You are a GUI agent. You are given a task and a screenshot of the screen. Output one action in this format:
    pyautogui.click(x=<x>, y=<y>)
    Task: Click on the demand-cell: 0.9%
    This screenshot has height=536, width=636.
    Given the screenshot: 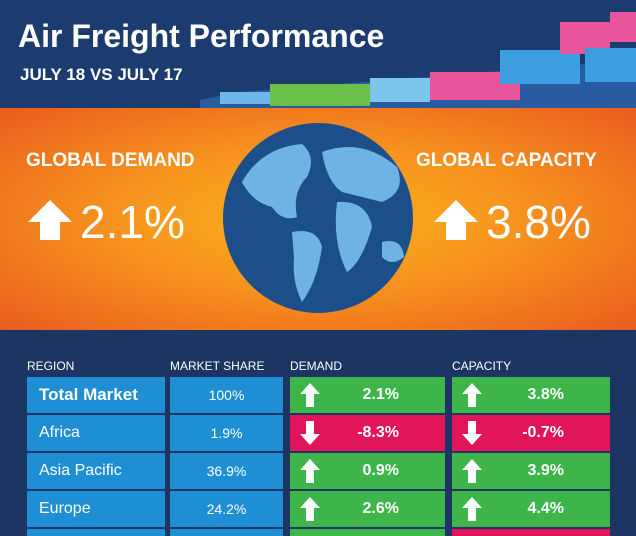 What is the action you would take?
    pyautogui.click(x=367, y=471)
    